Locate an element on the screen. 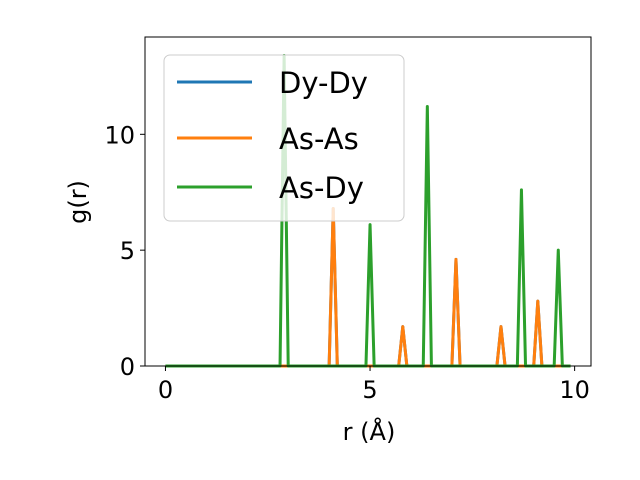 The image size is (640, 480). legend: Dy-Dy As-As As-Dy is located at coordinates (284, 138).